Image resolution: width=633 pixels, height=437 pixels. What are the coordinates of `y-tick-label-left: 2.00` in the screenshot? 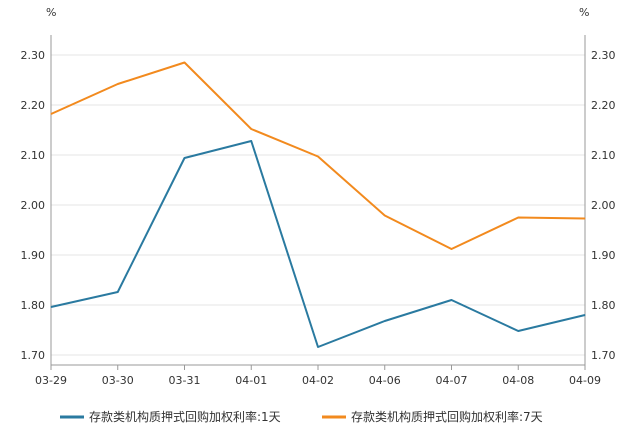 It's located at (33, 205).